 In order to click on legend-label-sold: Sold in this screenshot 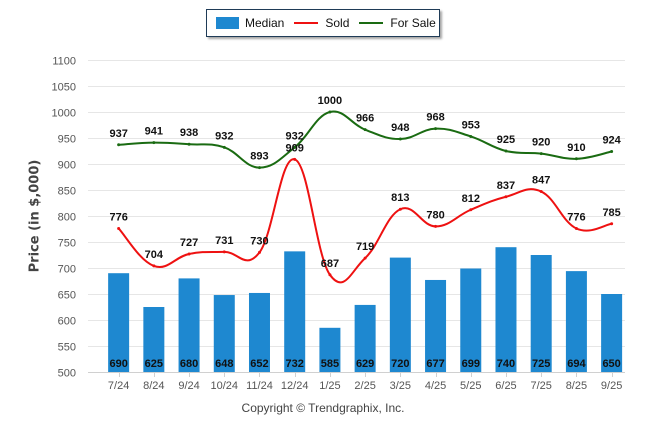, I will do `click(337, 23)`.